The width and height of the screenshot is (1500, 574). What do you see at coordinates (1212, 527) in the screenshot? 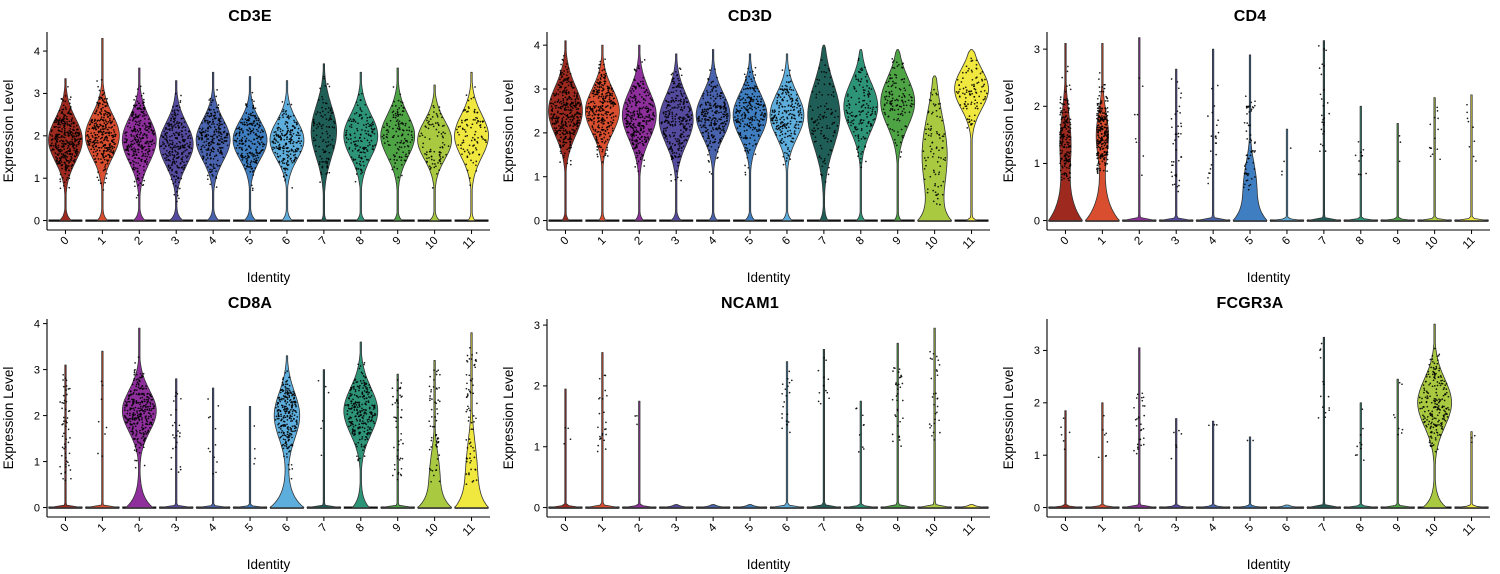
I see `x-tick-label: 4` at bounding box center [1212, 527].